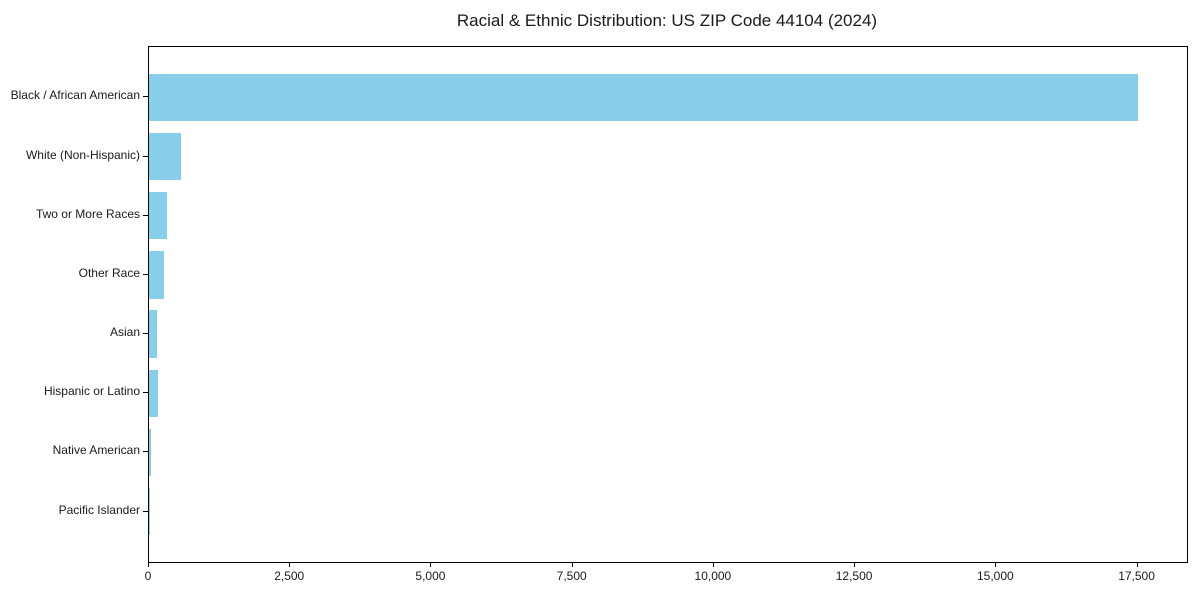 This screenshot has width=1200, height=600. What do you see at coordinates (75, 95) in the screenshot?
I see `y-axis-label: Black / African American` at bounding box center [75, 95].